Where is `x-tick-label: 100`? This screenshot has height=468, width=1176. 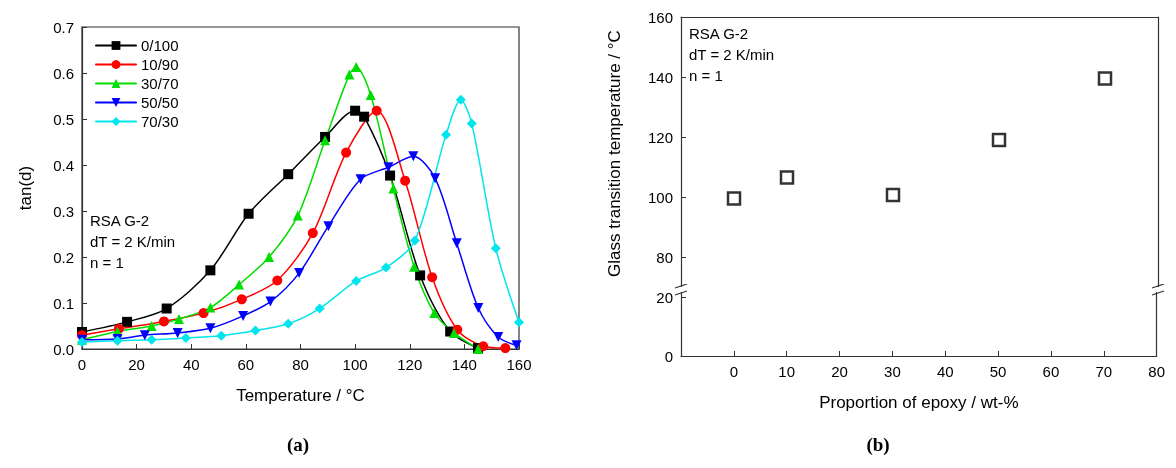 x-tick-label: 100 is located at coordinates (355, 364).